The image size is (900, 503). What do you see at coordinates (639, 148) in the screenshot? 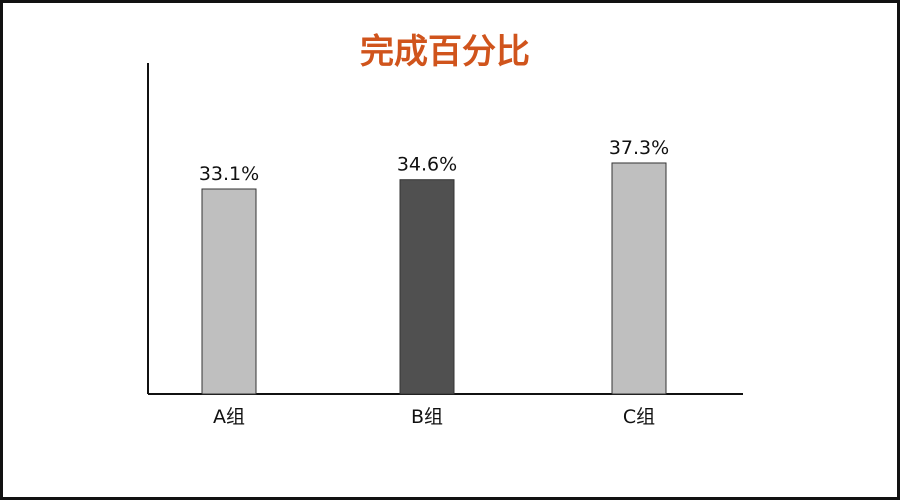
I see `bar-value-label-3: 37.3%` at bounding box center [639, 148].